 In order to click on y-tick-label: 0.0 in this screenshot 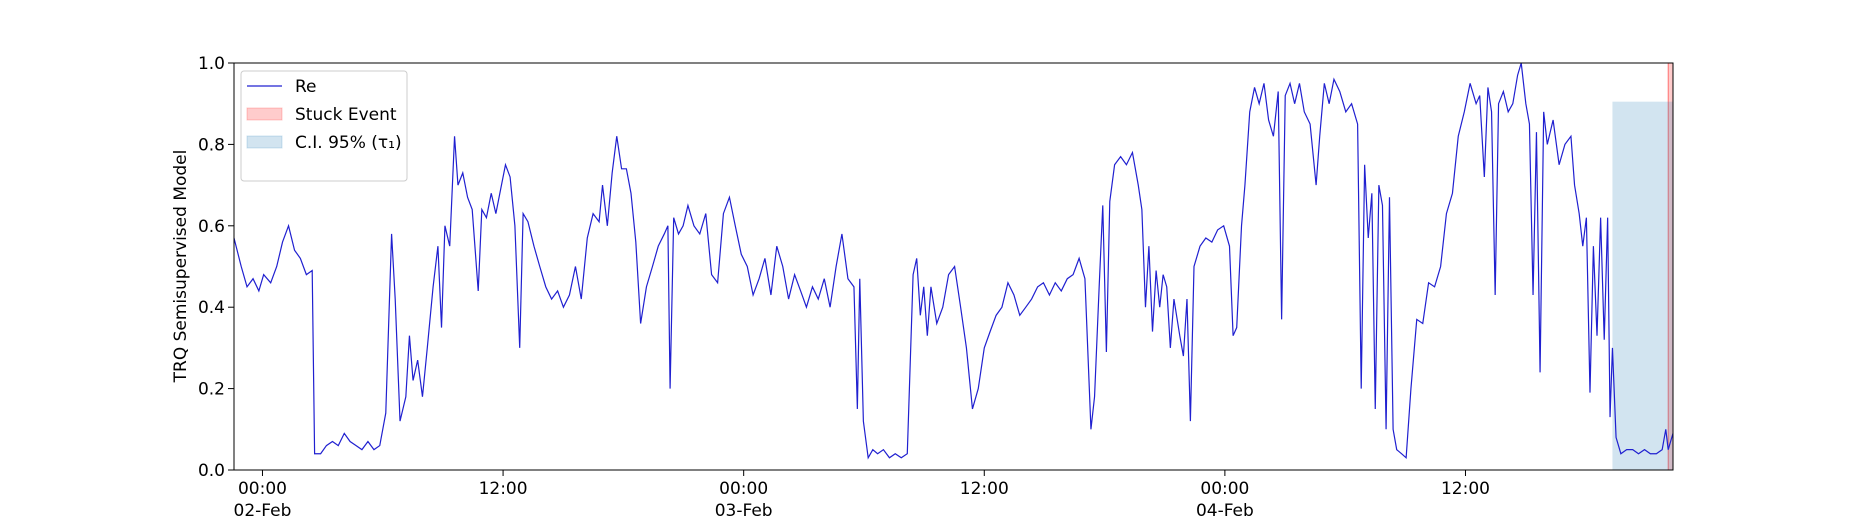, I will do `click(211, 471)`.